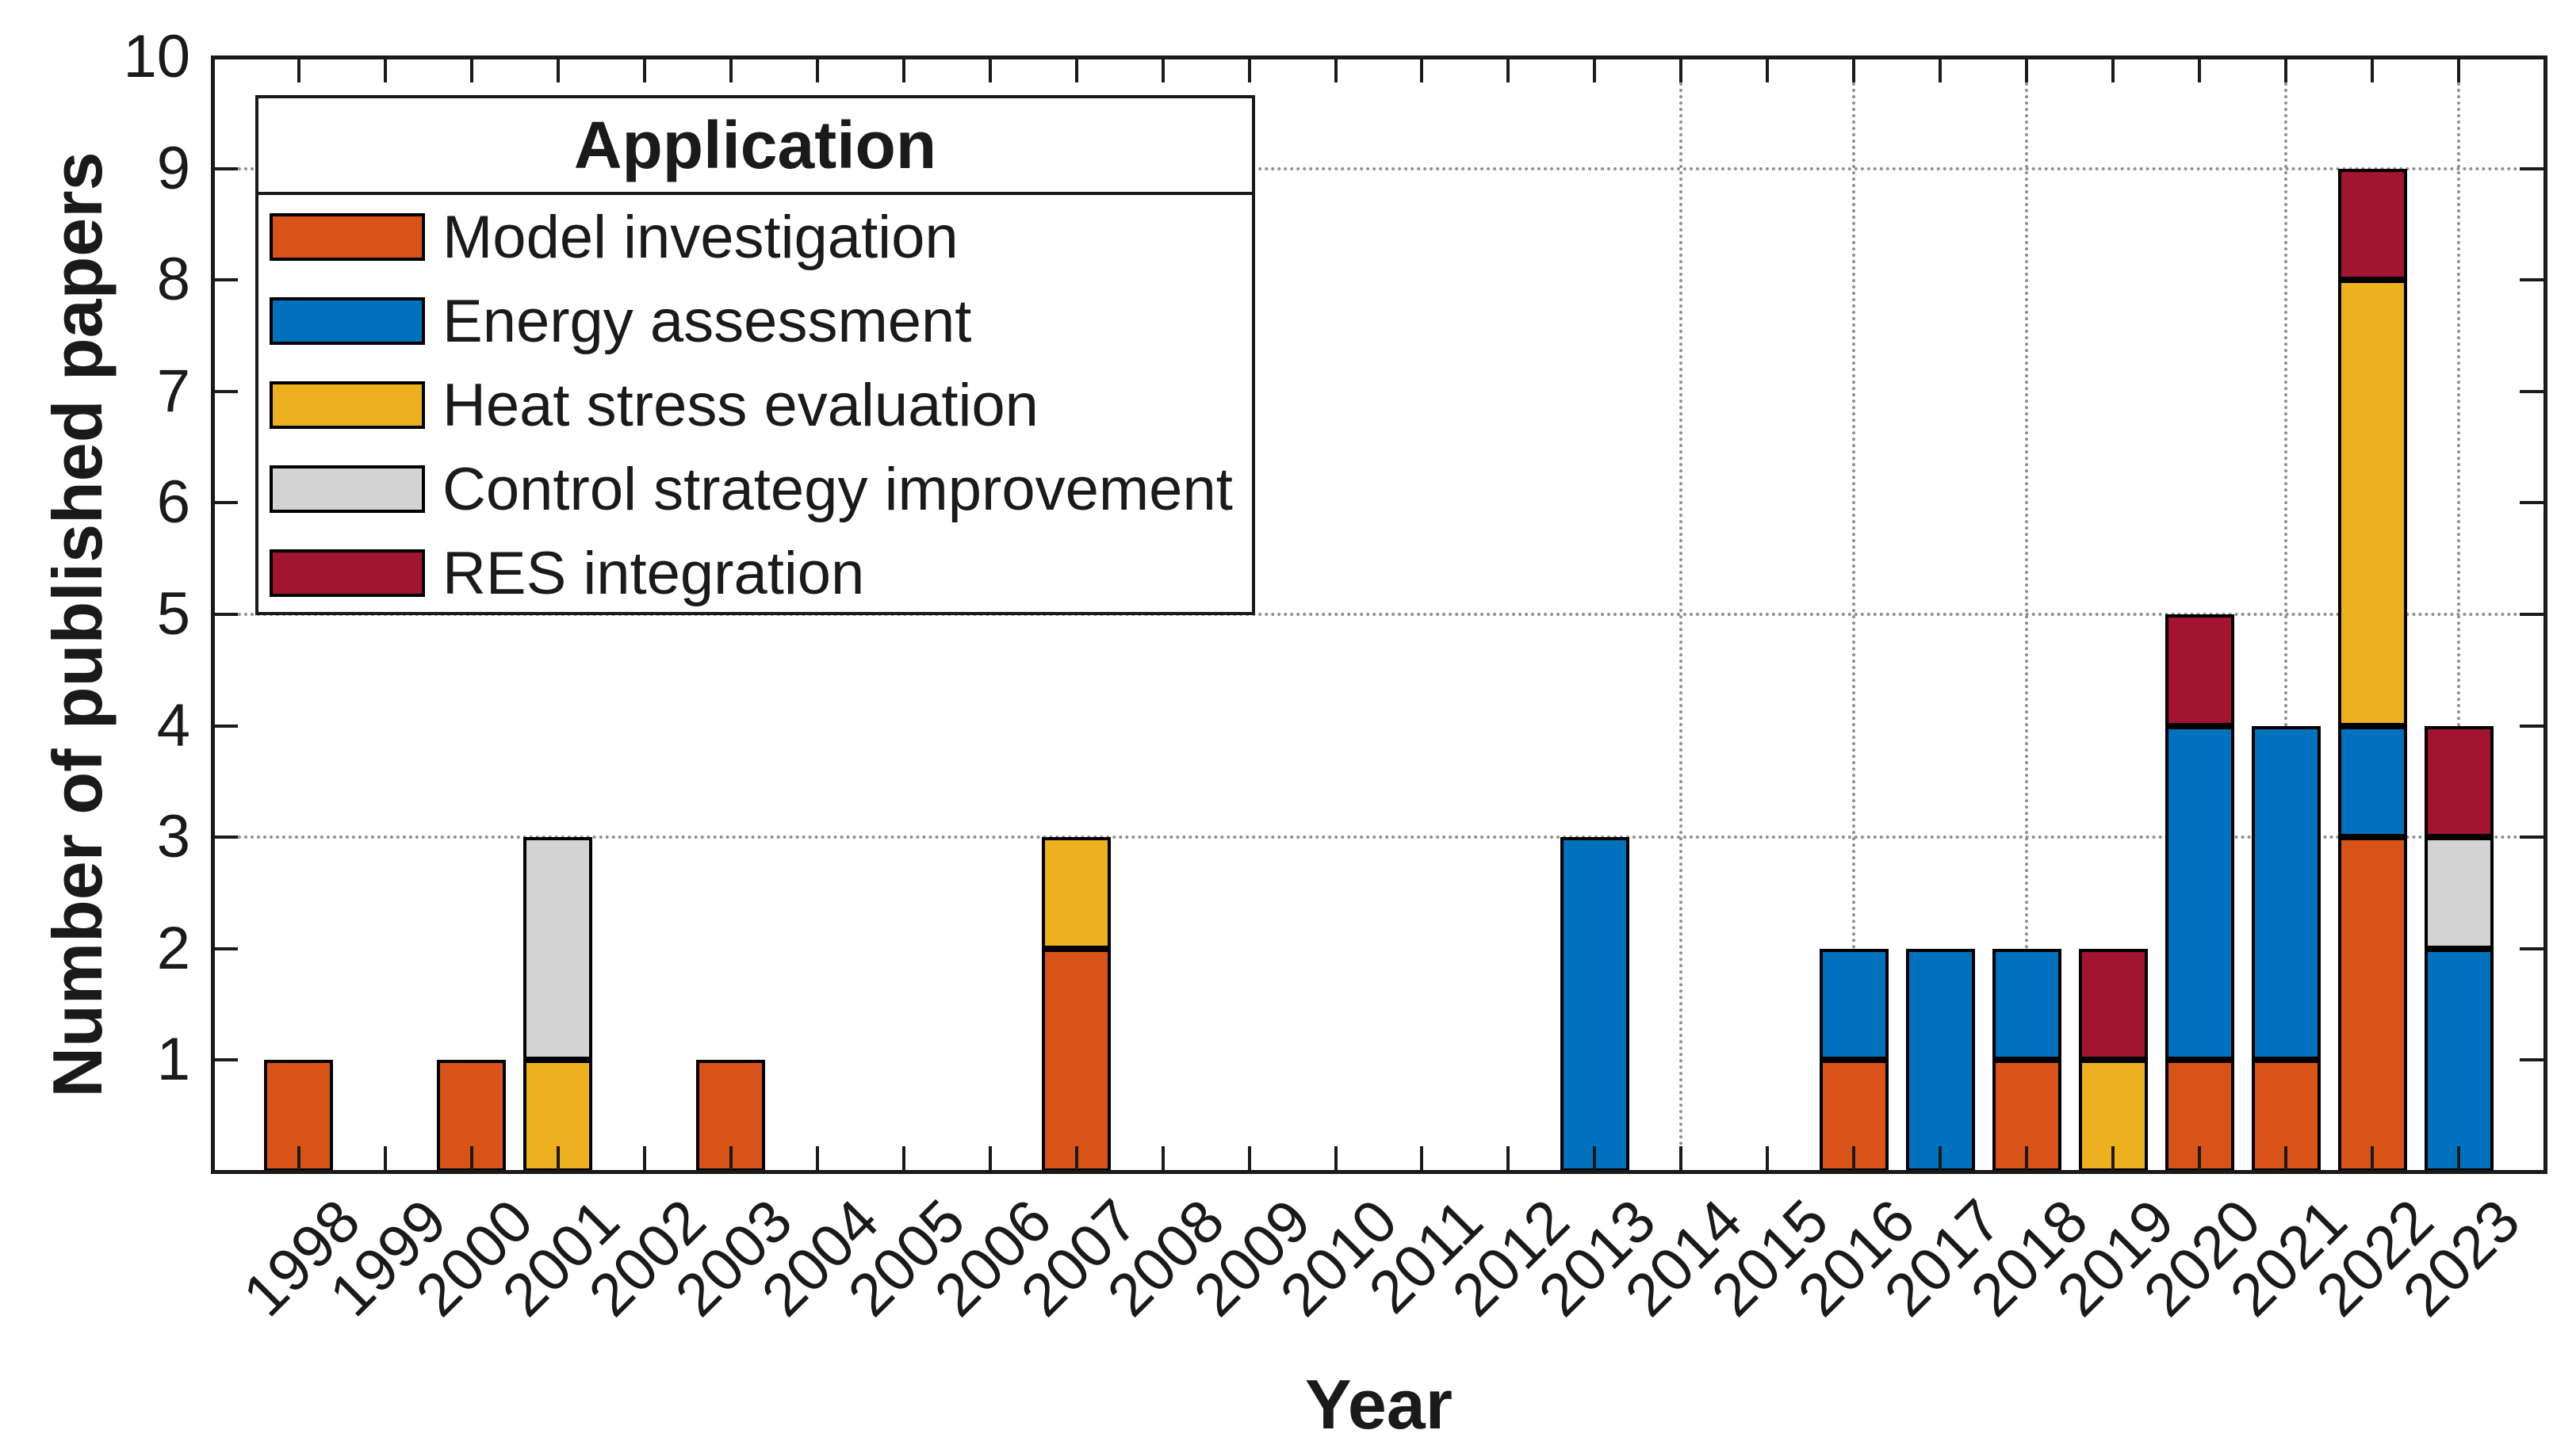  What do you see at coordinates (653, 573) in the screenshot?
I see `legend-item-label: RES integration` at bounding box center [653, 573].